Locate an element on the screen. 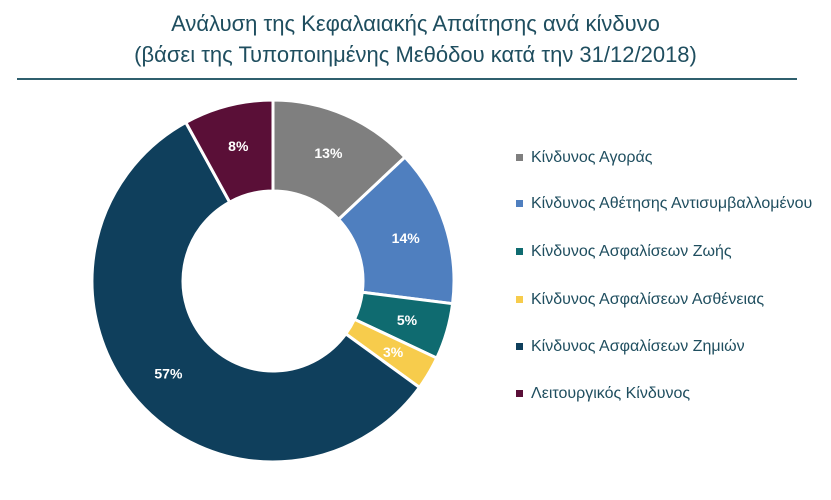 The width and height of the screenshot is (831, 500). legend-label: Κίνδυνος Ασφαλίσεων Ζωής is located at coordinates (631, 251).